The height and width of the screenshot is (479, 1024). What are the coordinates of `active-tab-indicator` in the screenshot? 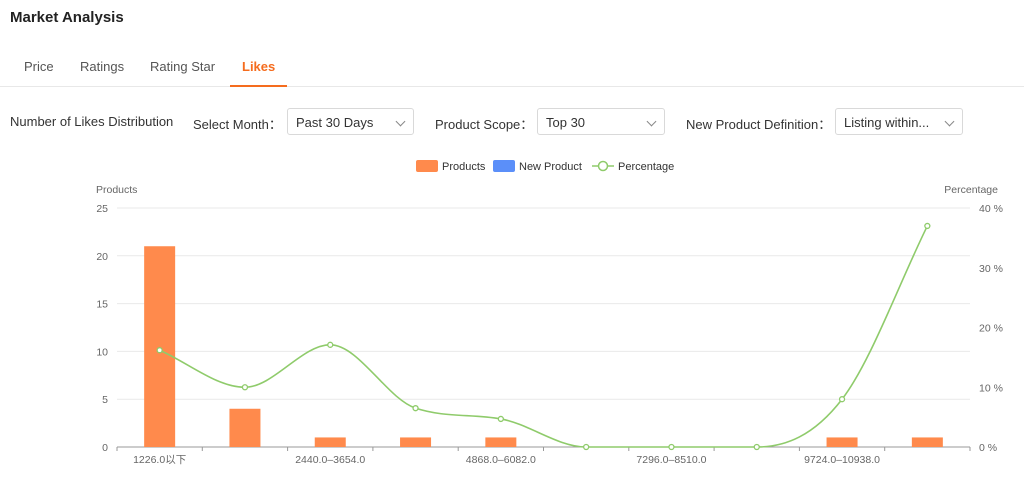 It's located at (258, 86).